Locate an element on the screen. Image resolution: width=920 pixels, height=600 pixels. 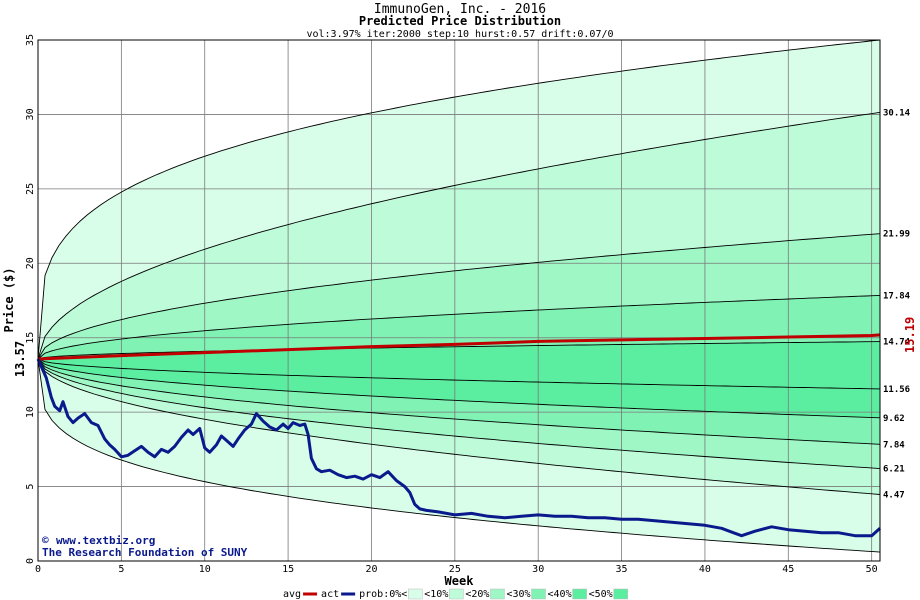
series-line-avg is located at coordinates (459, 347).